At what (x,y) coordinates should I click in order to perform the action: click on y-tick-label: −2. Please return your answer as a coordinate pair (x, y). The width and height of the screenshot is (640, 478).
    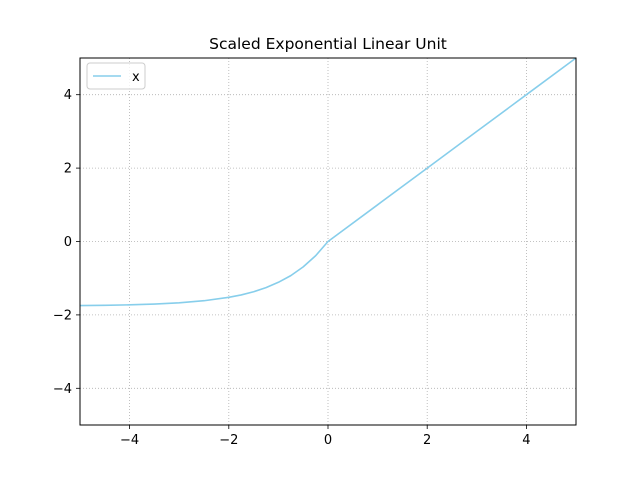
    Looking at the image, I should click on (62, 315).